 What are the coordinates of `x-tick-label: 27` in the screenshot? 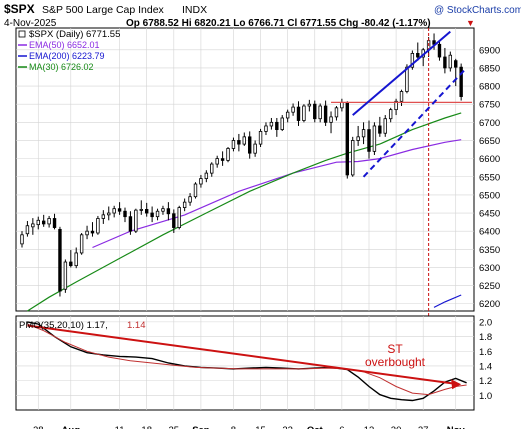 It's located at (423, 427).